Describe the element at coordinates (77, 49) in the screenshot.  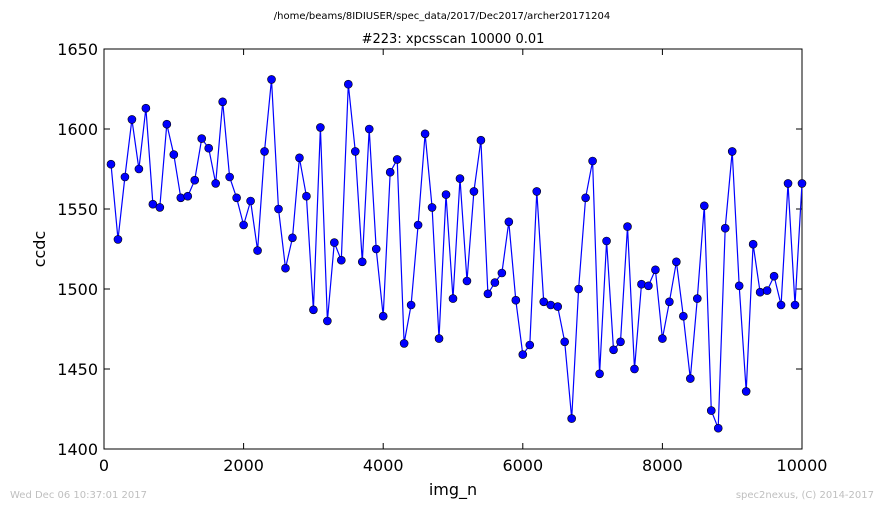
I see `y-tick-label: 1650` at that location.